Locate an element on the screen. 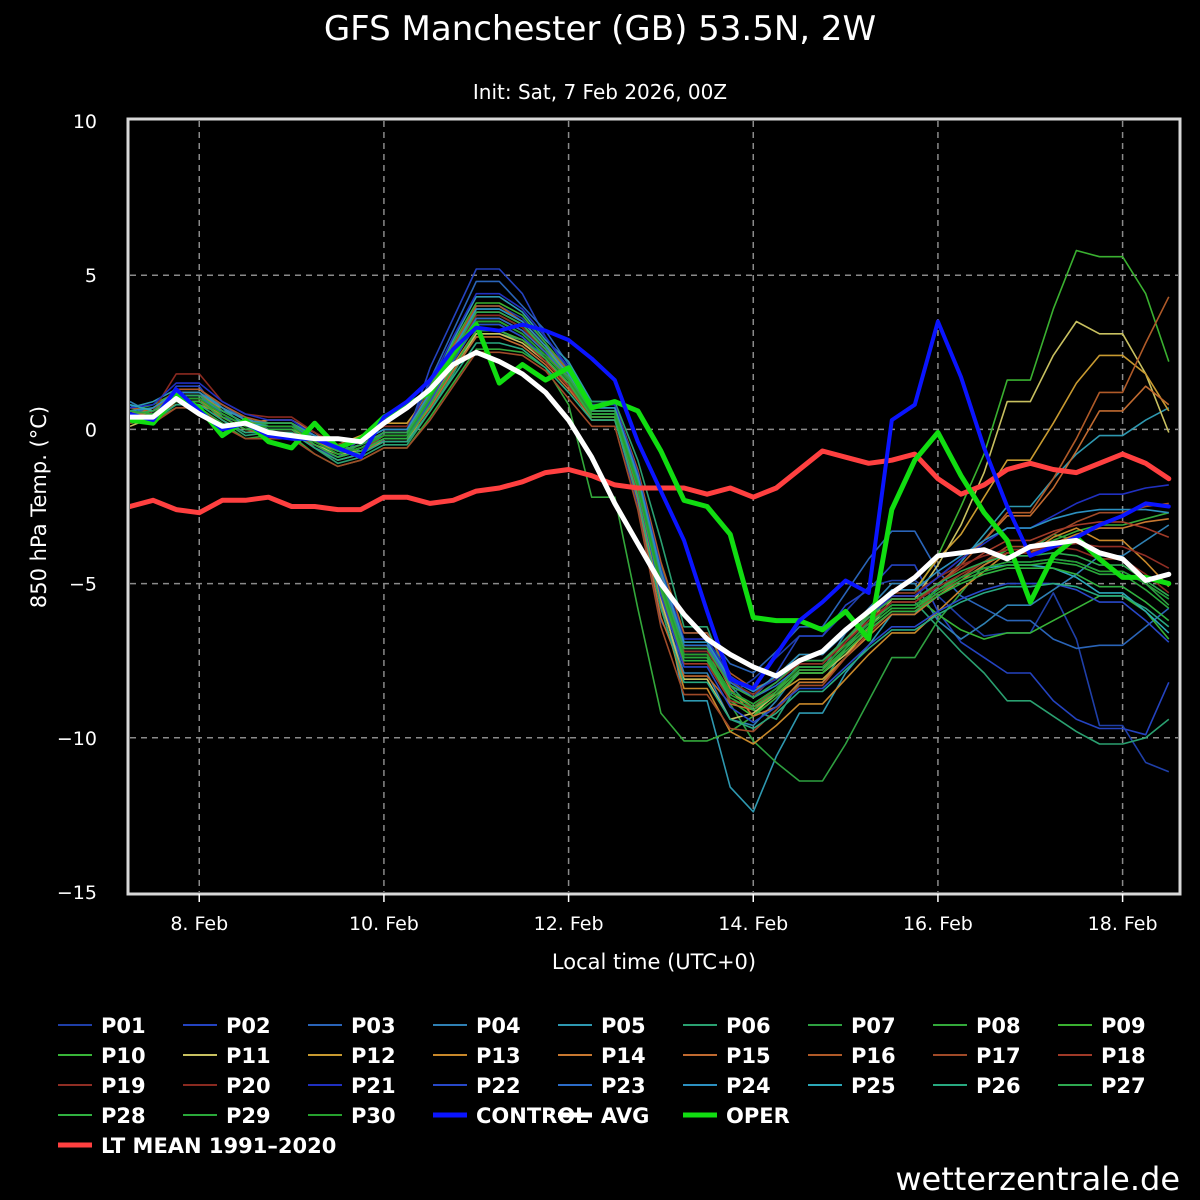  legend-label: P22 is located at coordinates (498, 1086).